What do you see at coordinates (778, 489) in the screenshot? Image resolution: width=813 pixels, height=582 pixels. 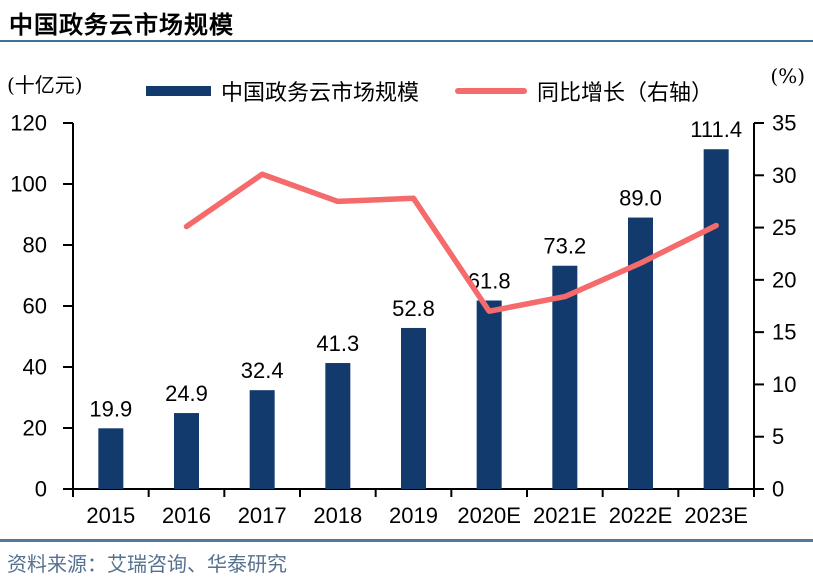 I see `right-axis-tick-label: 0` at bounding box center [778, 489].